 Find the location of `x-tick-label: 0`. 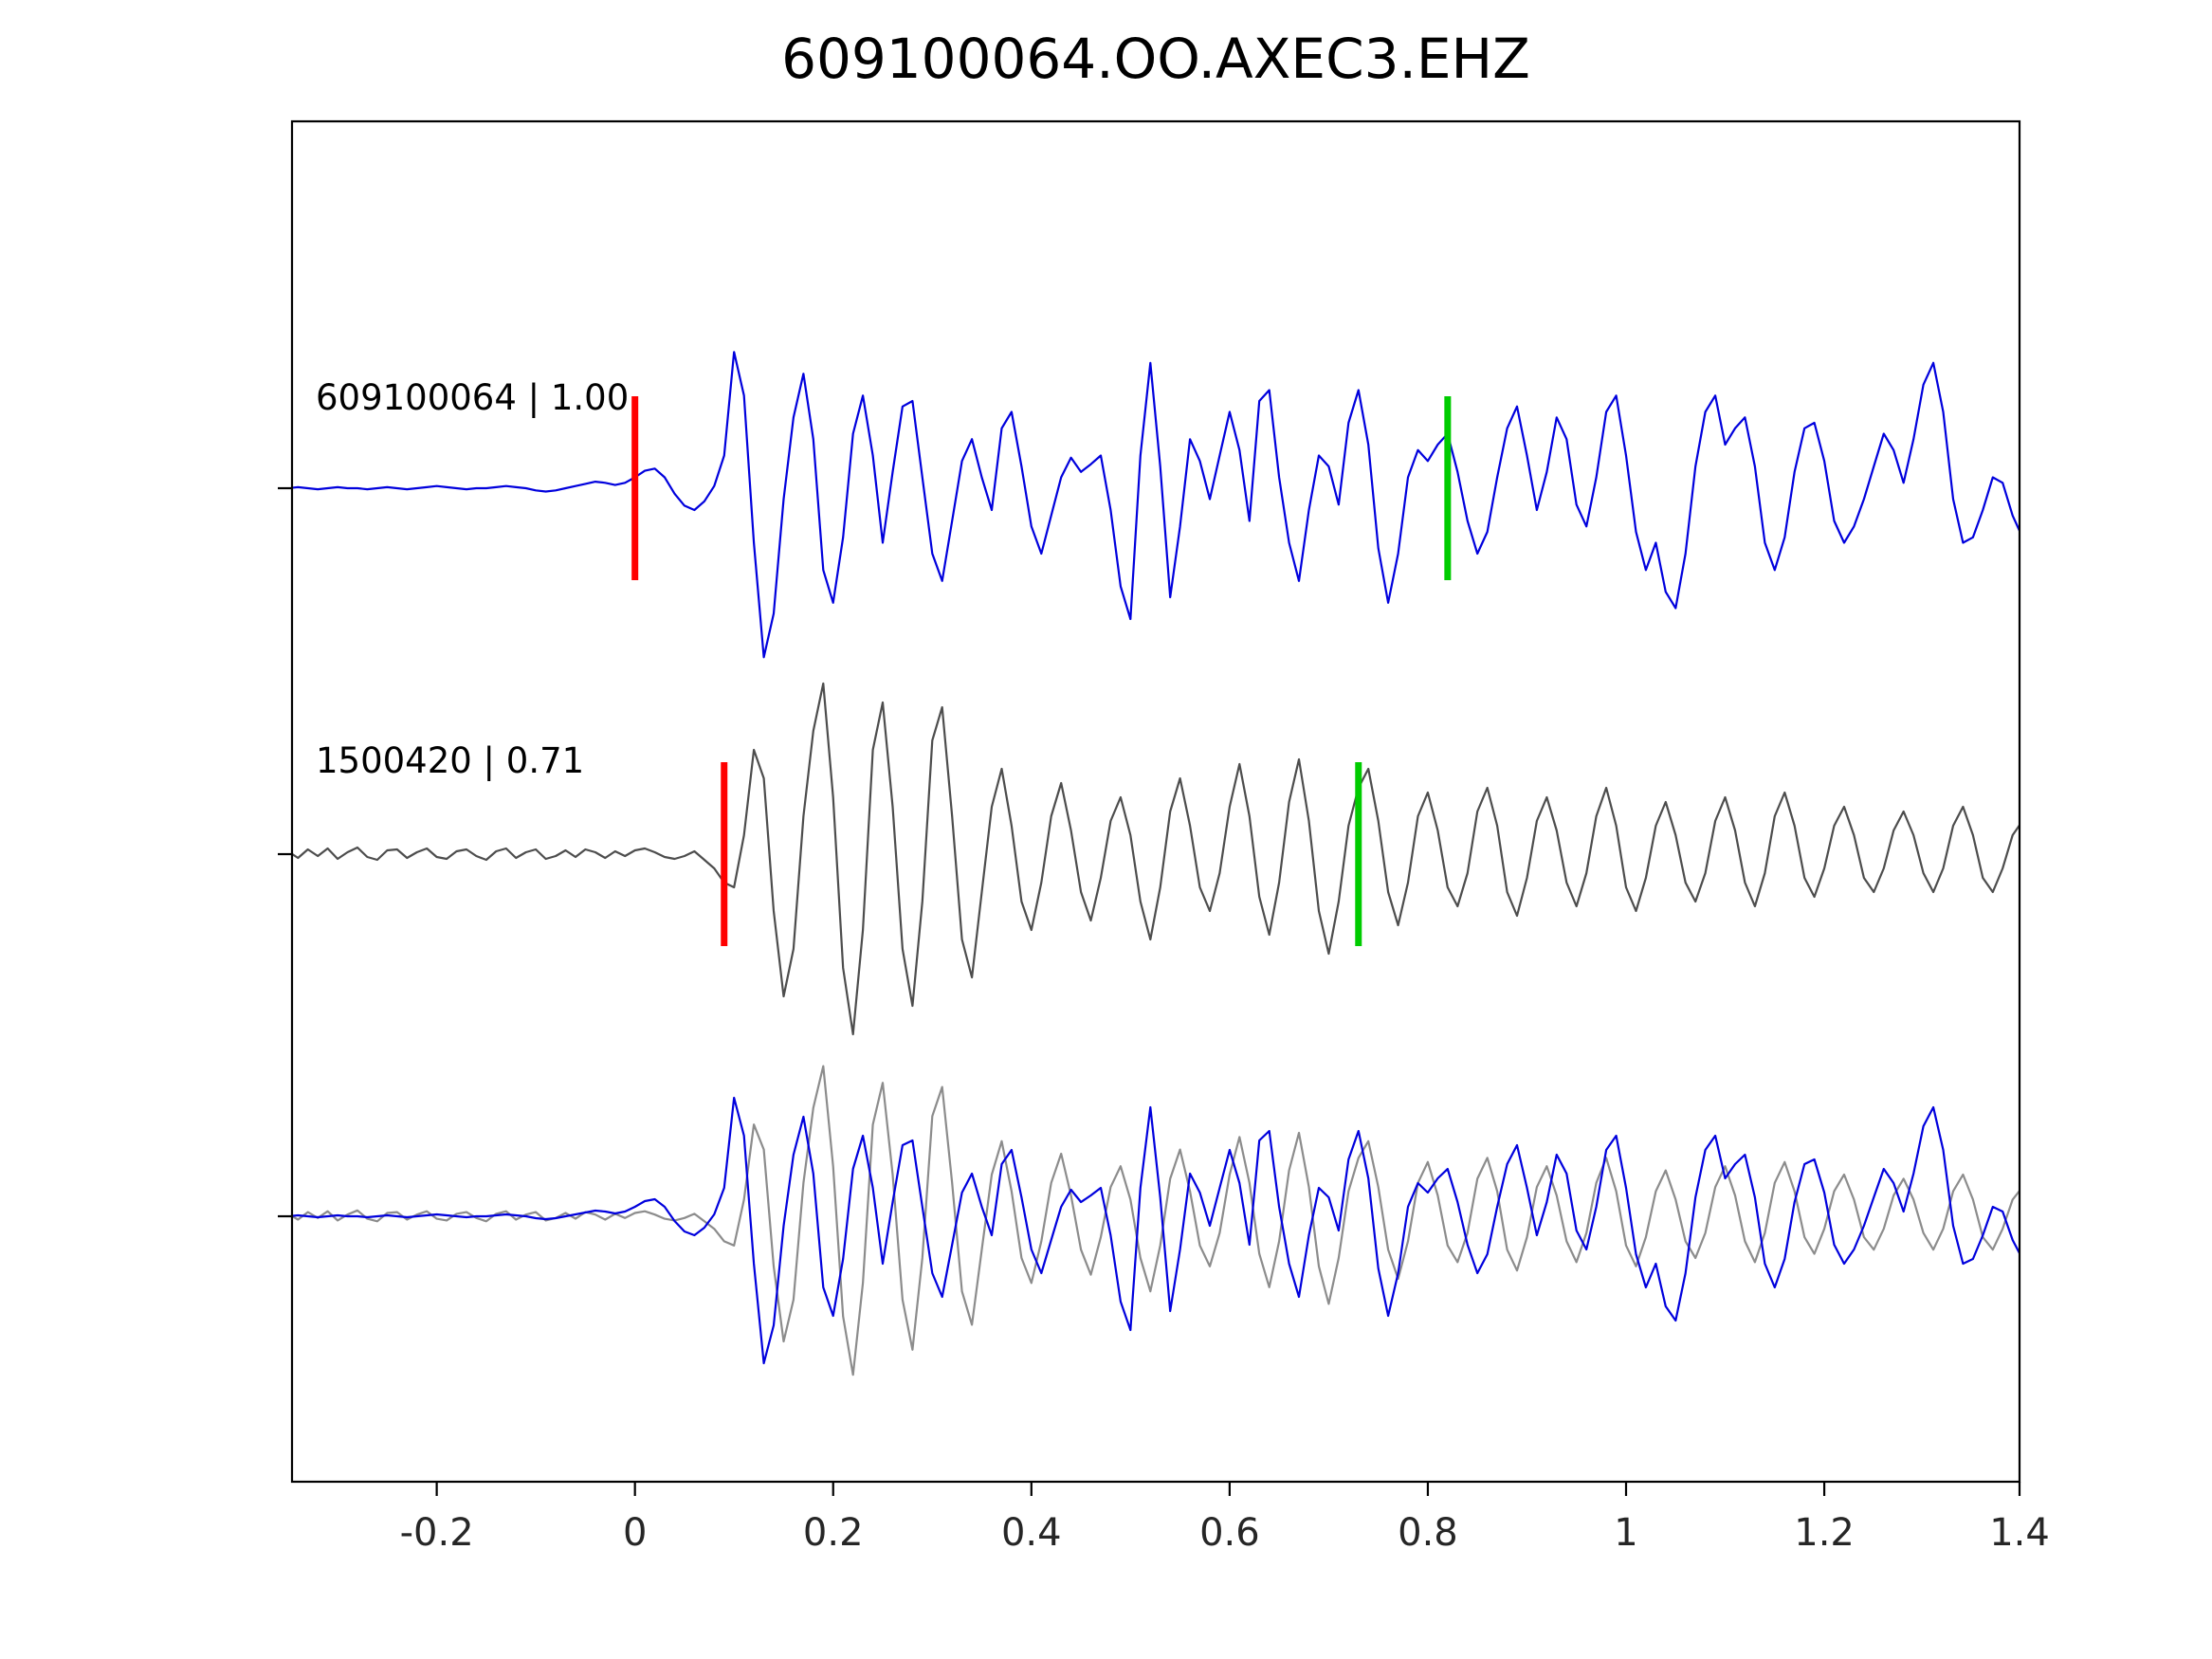

x-tick-label: 0 is located at coordinates (635, 1533).